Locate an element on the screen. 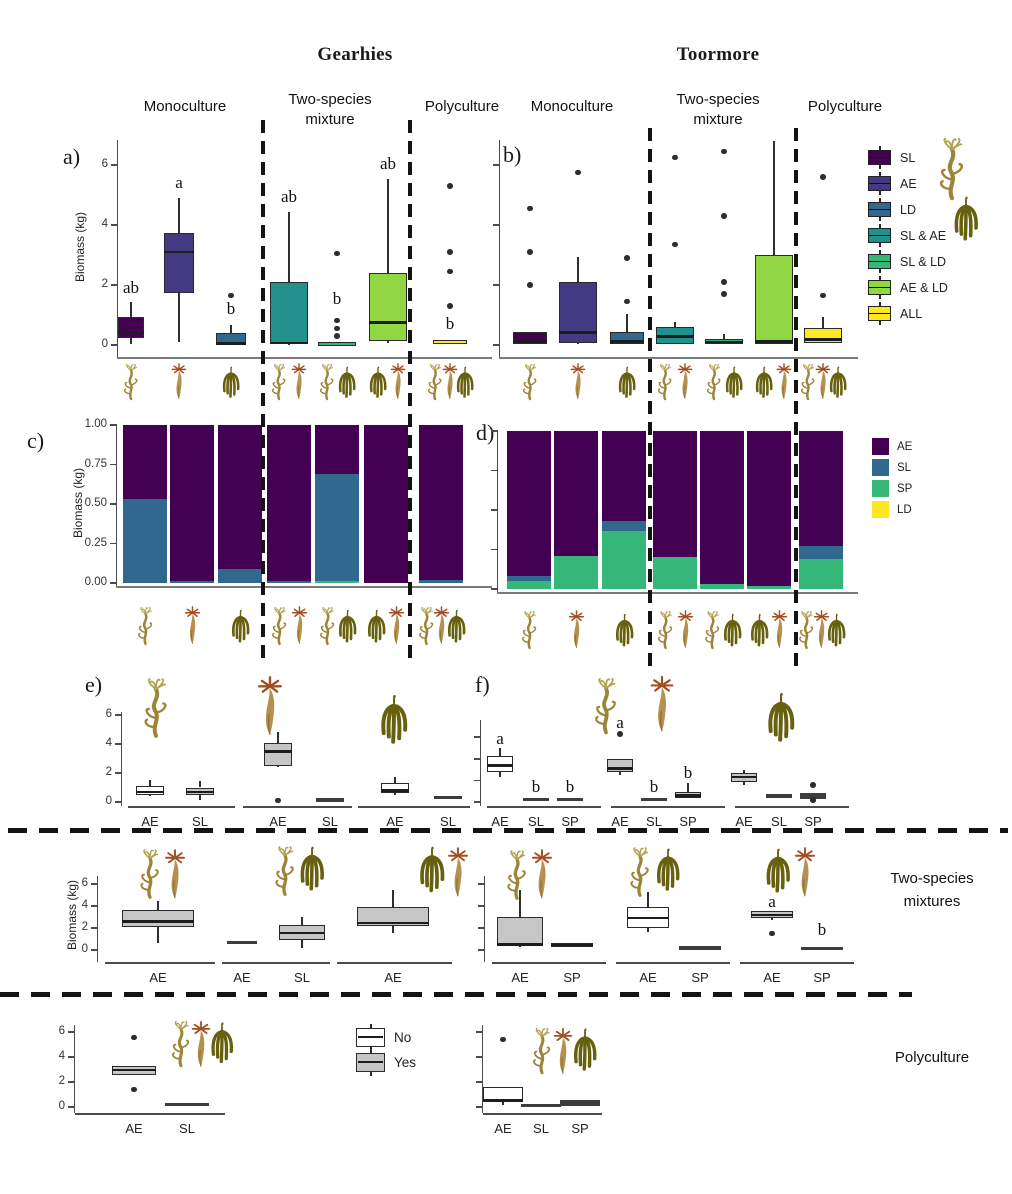 Image resolution: width=1012 pixels, height=1194 pixels. col-label-monoculture-toormore: Monoculture is located at coordinates (572, 106).